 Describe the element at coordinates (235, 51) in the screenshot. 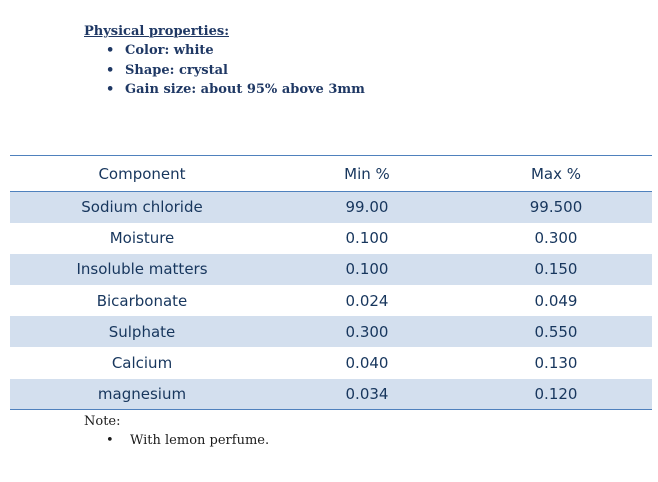

I see `property-item: • Color: white` at that location.